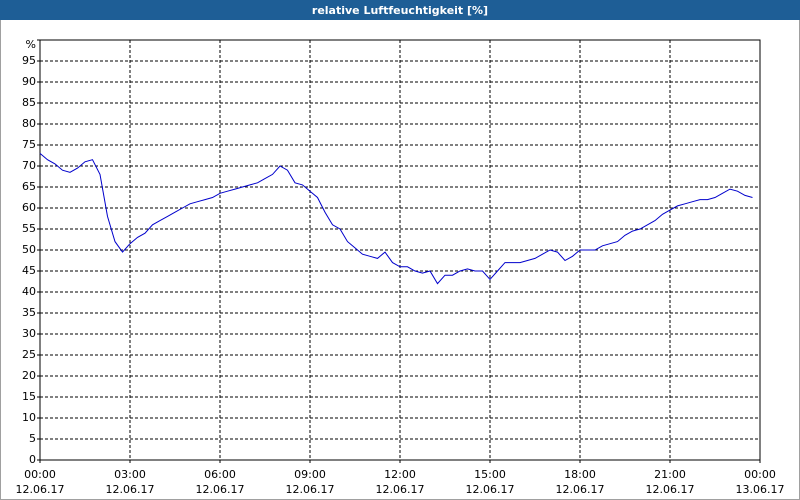 Image resolution: width=800 pixels, height=500 pixels. What do you see at coordinates (29, 417) in the screenshot?
I see `y-tick-label: 10` at bounding box center [29, 417].